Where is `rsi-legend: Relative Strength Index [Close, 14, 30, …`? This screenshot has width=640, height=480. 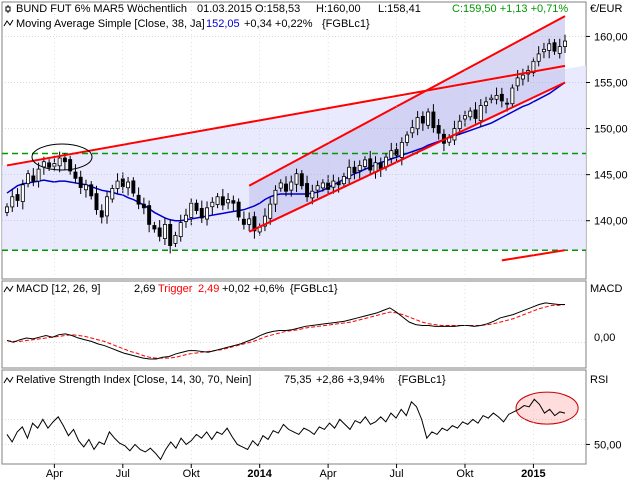 rsi-legend: Relative Strength Index [Close, 14, 30, … is located at coordinates (133, 380).